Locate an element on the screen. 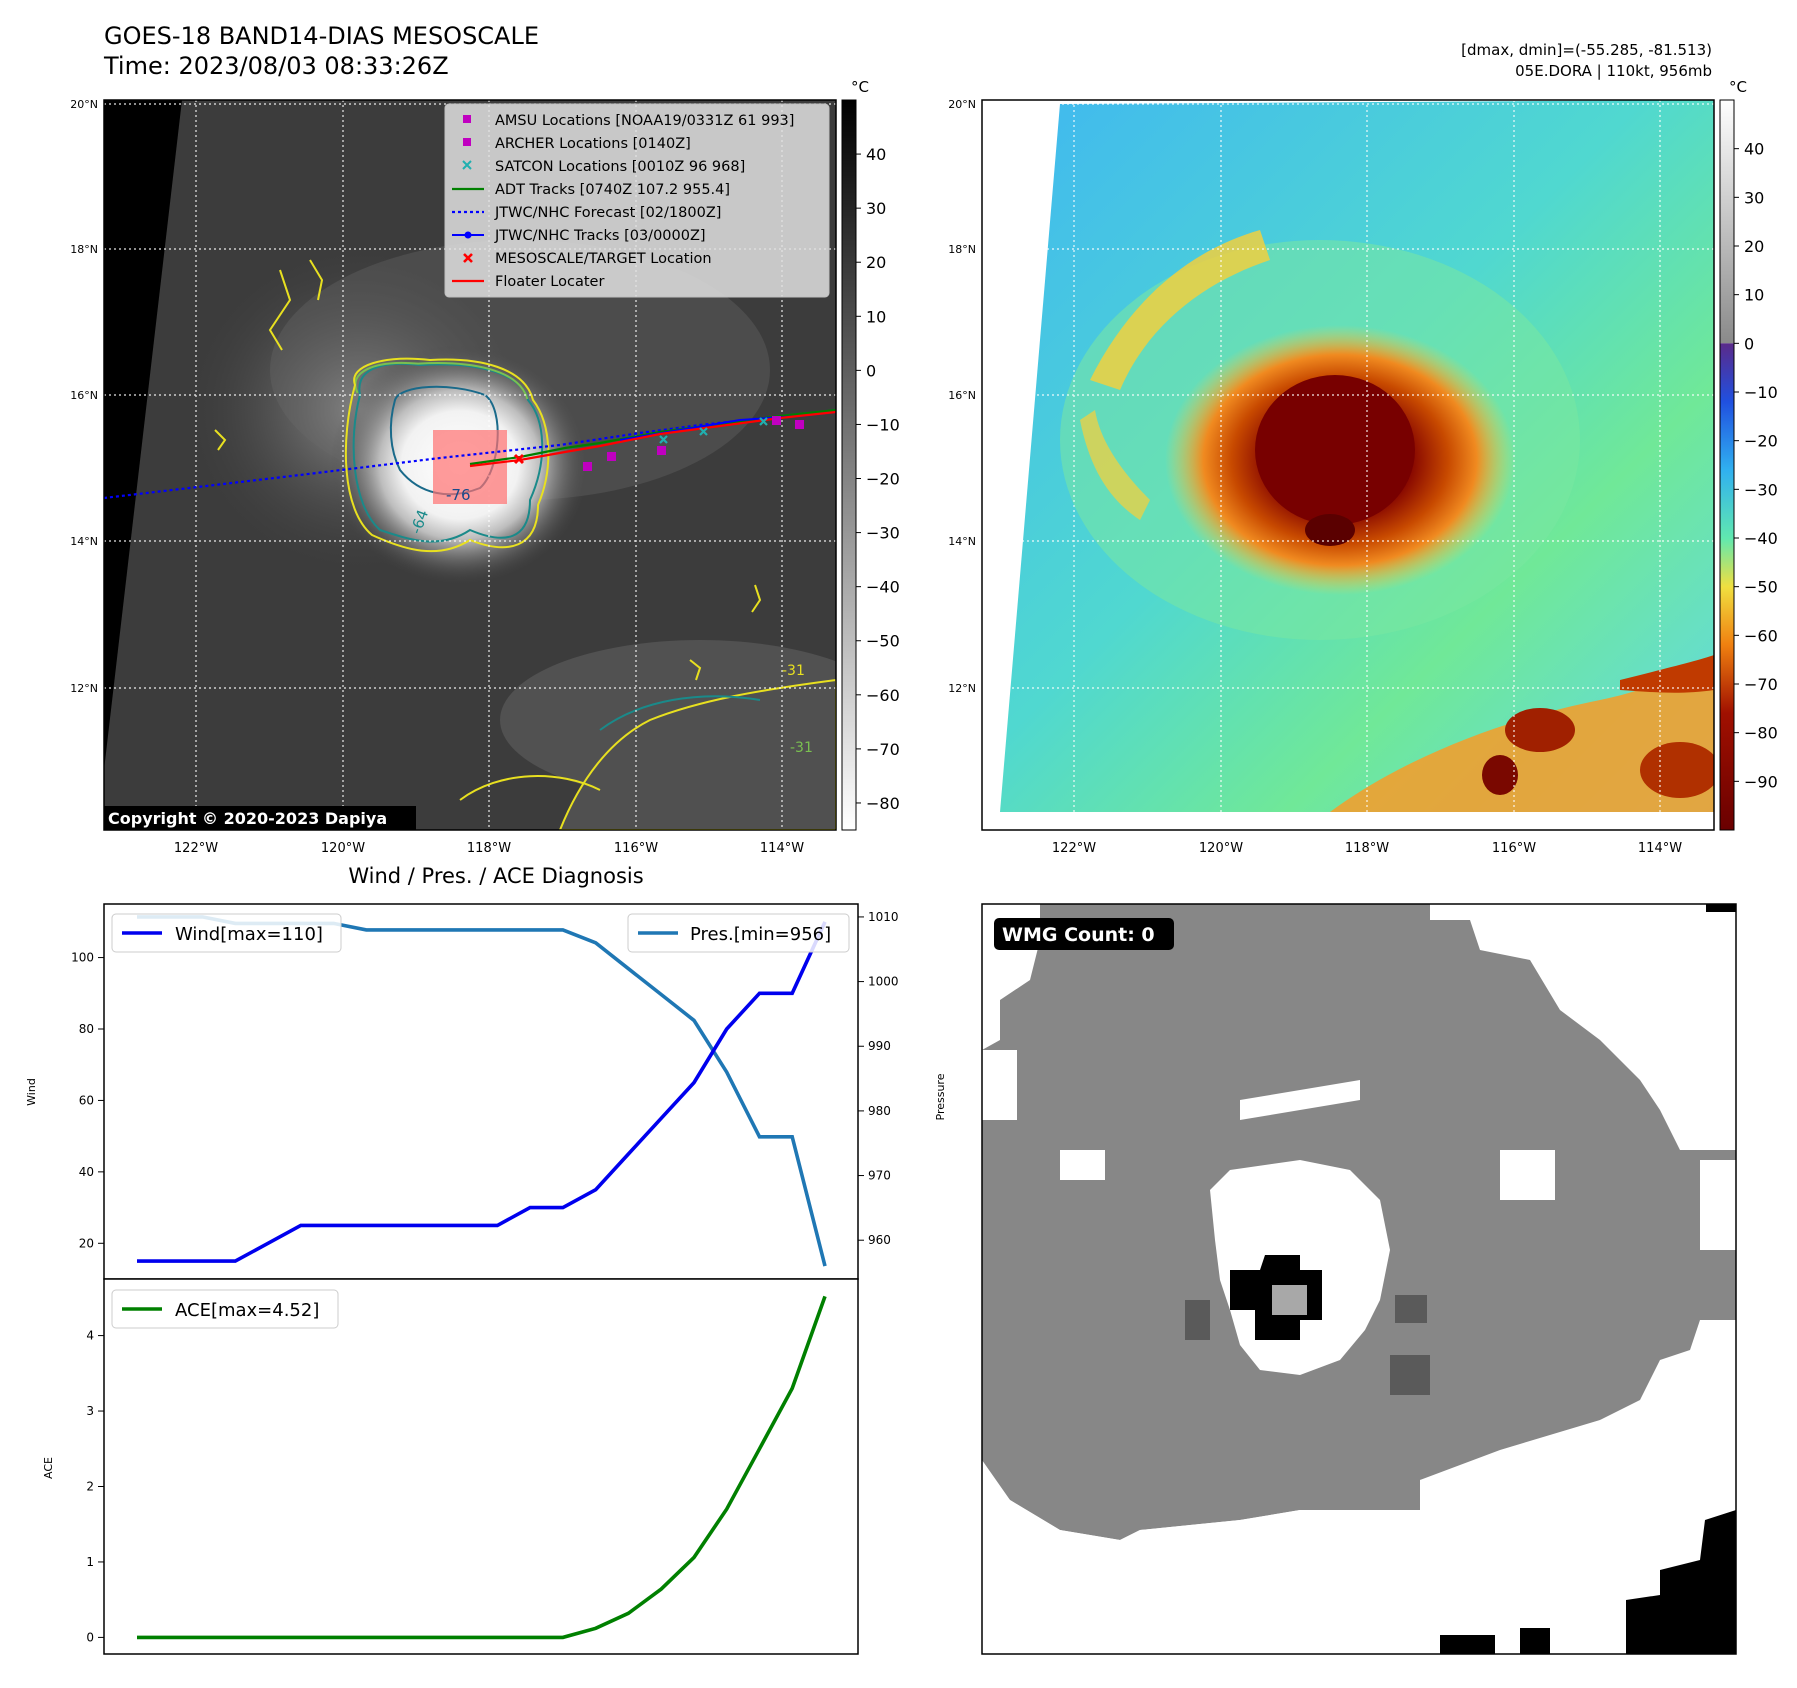  dias-colorbar-tick-label: 30 is located at coordinates (1754, 197).